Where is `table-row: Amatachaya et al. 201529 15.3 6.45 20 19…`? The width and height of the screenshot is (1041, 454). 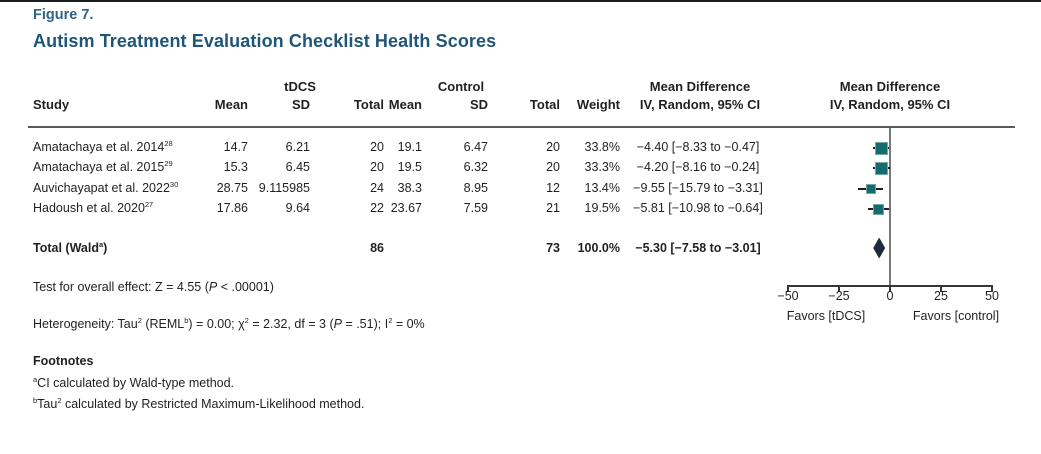 table-row: Amatachaya et al. 201529 15.3 6.45 20 19… is located at coordinates (520, 168).